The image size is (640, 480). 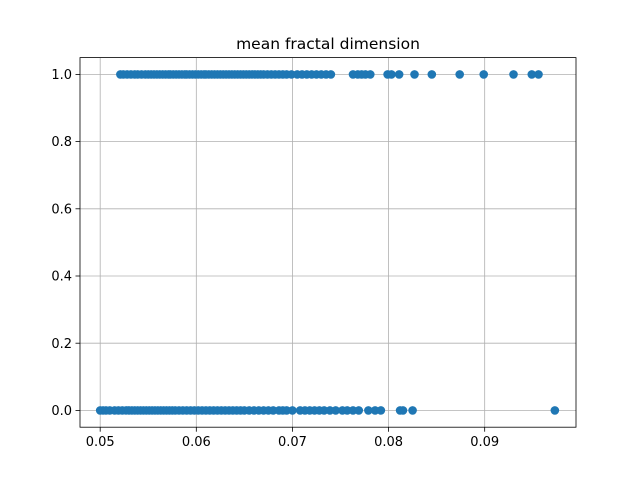 I want to click on x-axis-ticks: 0.05 0.06 0.07 0.08 0.09, so click(x=292, y=438).